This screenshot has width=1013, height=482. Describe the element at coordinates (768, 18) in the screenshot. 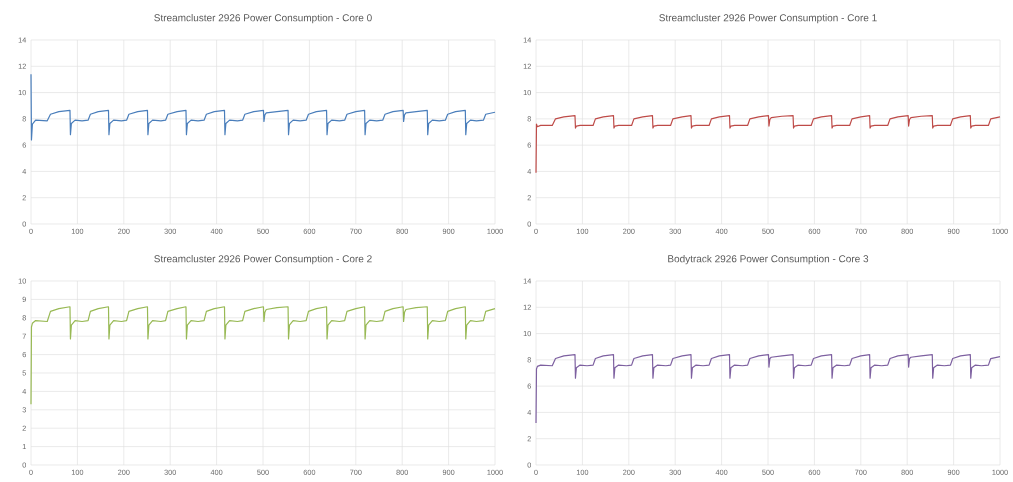

I see `chart-title: Streamcluster 2926 Power Consumption - Core 1` at that location.